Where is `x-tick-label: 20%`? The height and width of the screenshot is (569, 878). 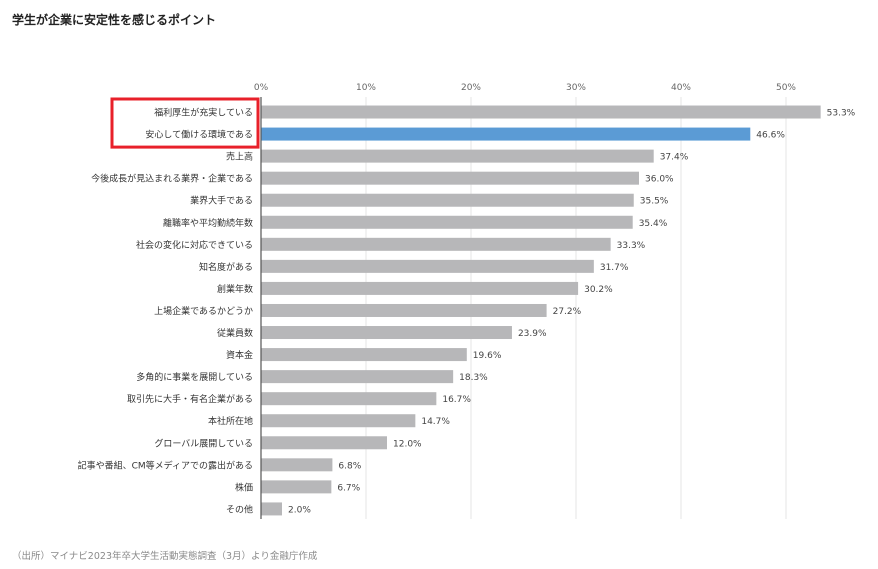 x-tick-label: 20% is located at coordinates (471, 88).